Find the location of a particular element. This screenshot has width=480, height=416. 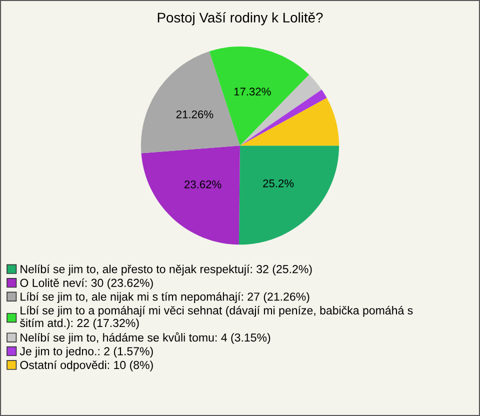

legend-label: Líbí se jim to a pomáhají mi věci sehnat (dávají mi peníze, babička pomáhá s šitím atd.): 22 (17.32%) is located at coordinates (216, 318).